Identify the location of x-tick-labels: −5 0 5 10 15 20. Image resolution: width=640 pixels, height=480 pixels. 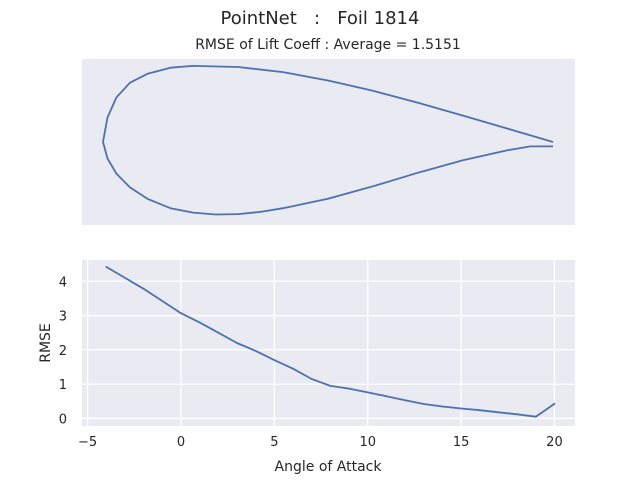
(320, 442).